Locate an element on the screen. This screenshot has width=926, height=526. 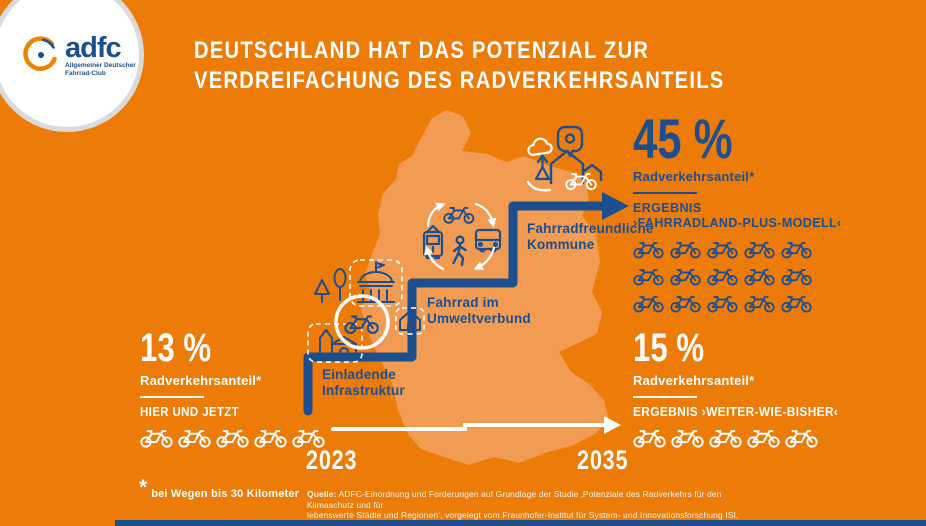
timeline-end-year: 2035 is located at coordinates (603, 460).